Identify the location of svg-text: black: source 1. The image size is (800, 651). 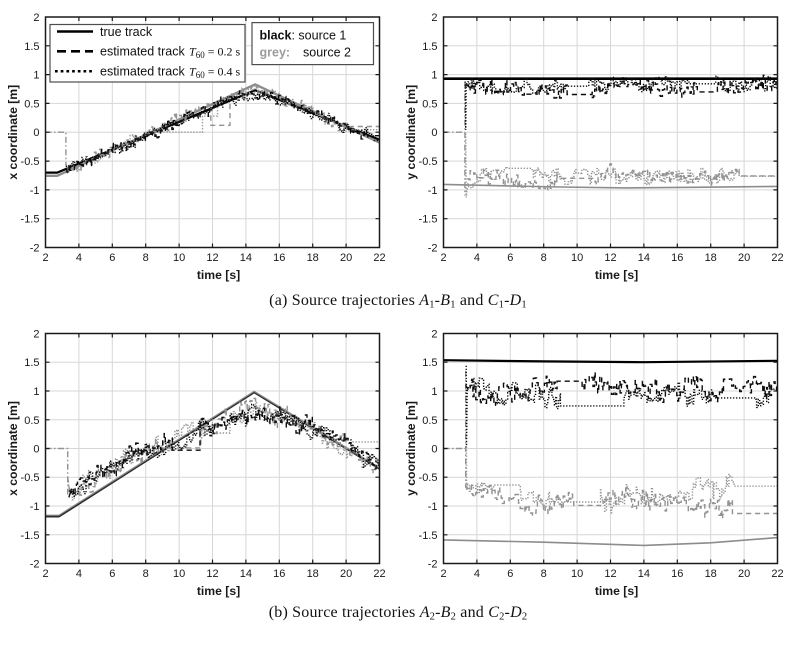
(303, 36).